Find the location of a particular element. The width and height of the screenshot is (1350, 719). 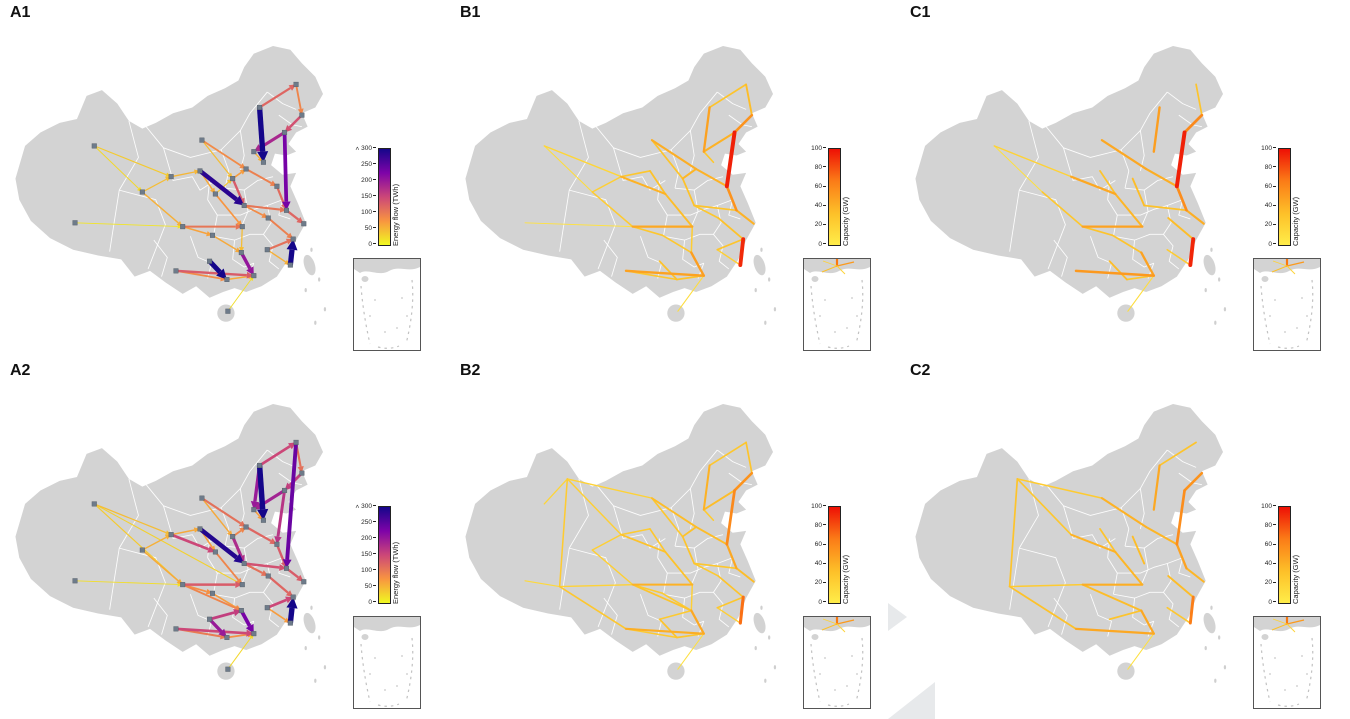

china-map-B1 is located at coordinates (621, 185).